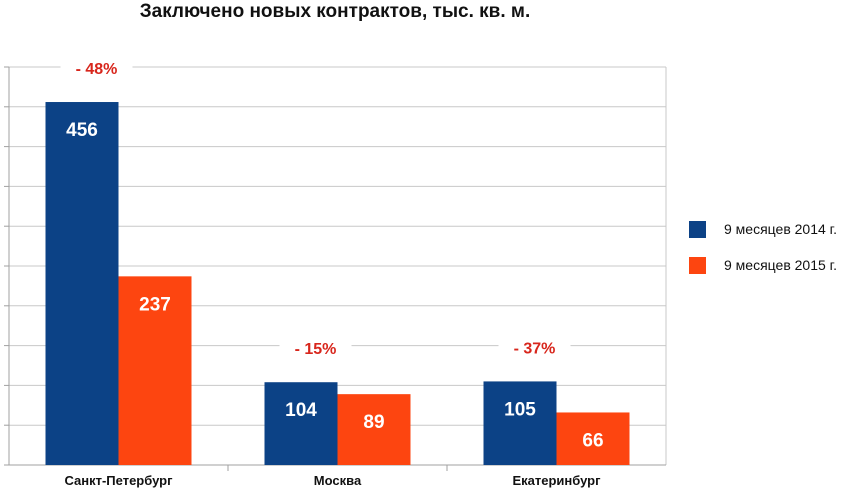  I want to click on value-label-series-2014-1: 104, so click(301, 410).